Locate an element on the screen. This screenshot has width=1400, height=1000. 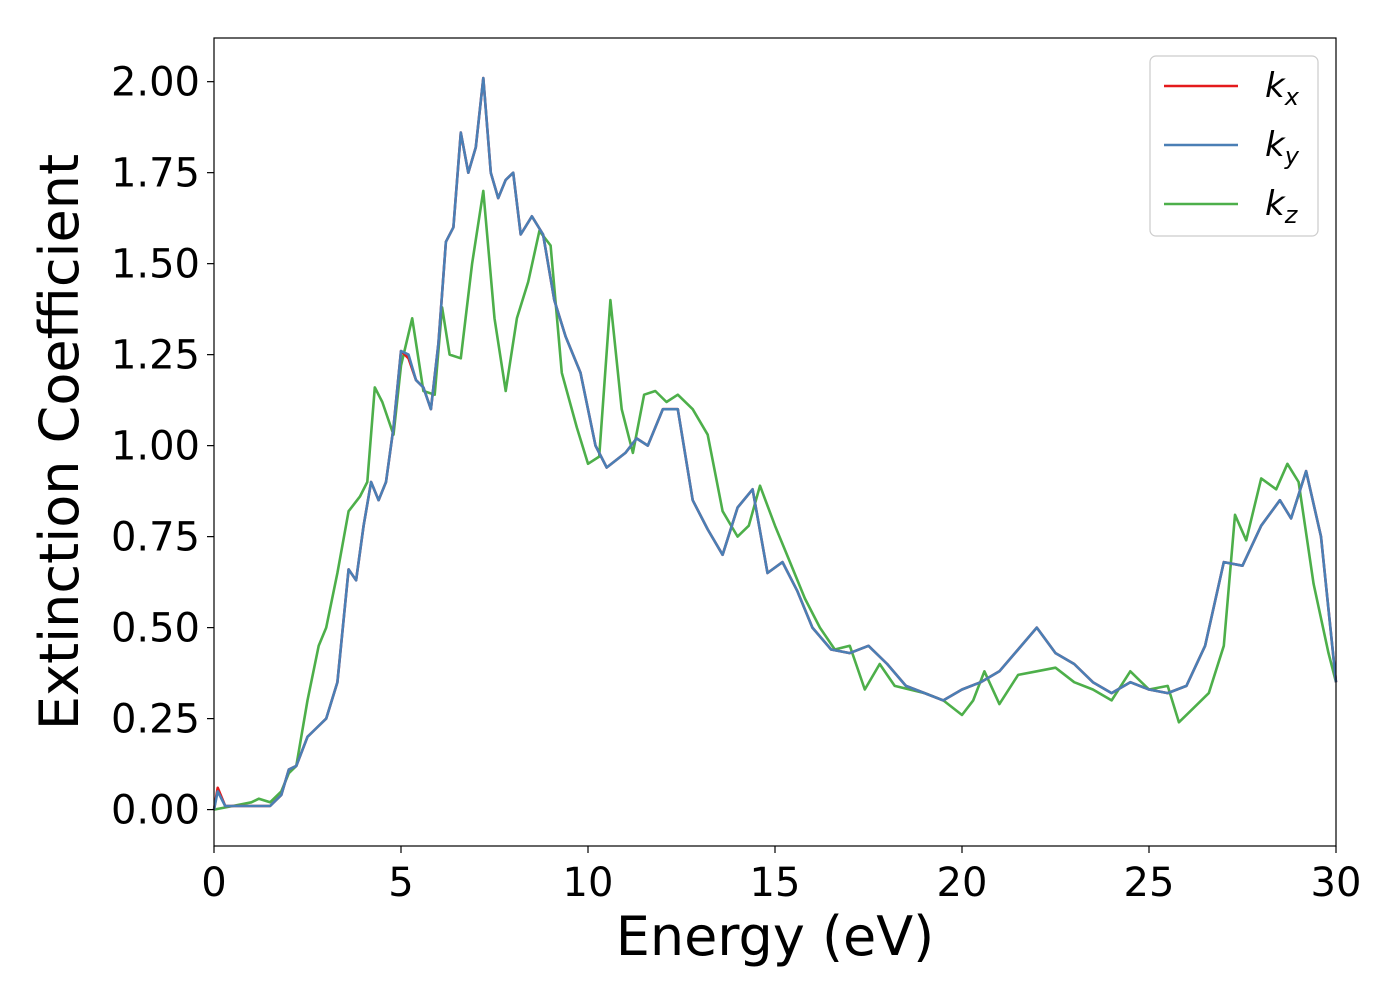
x-tick-label: 30 is located at coordinates (1336, 883).